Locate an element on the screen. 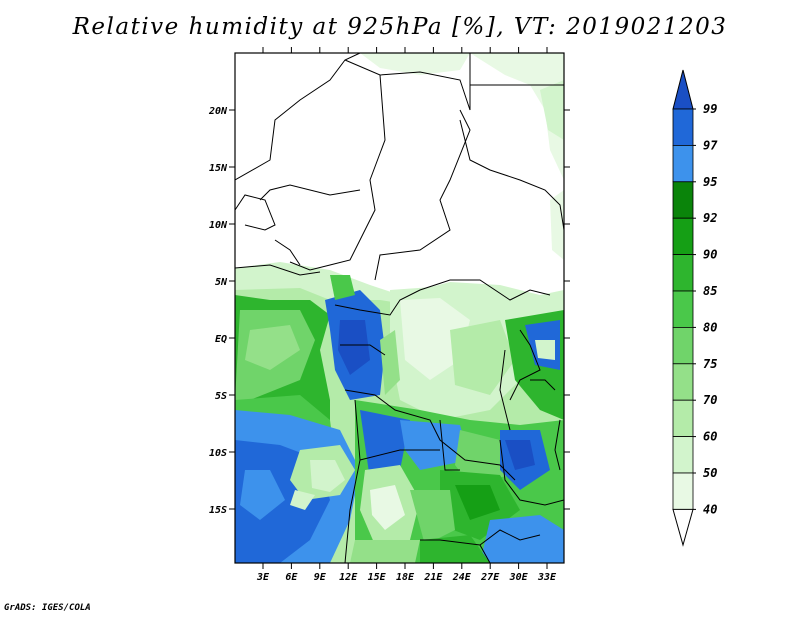 The height and width of the screenshot is (618, 800). colorbar-label: 92 is located at coordinates (710, 218).